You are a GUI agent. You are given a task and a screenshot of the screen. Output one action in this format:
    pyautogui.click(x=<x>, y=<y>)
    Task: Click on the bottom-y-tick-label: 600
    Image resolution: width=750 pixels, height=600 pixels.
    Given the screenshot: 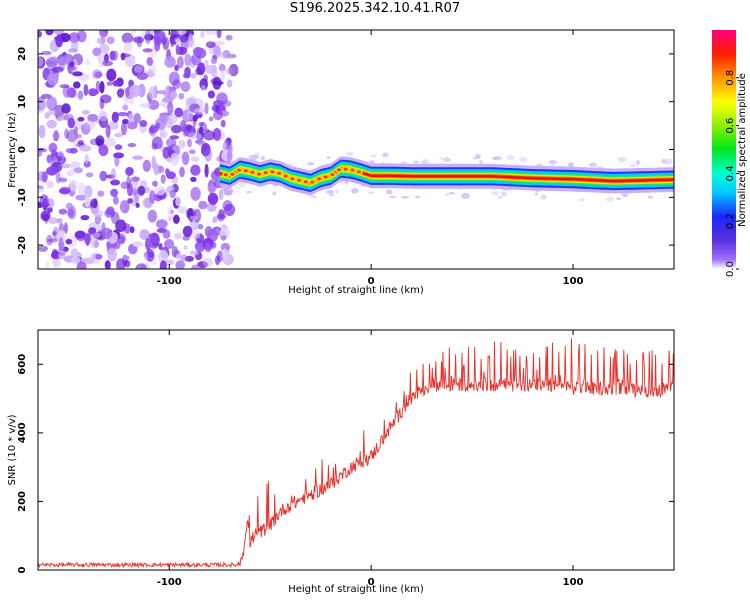 What is the action you would take?
    pyautogui.click(x=22, y=364)
    